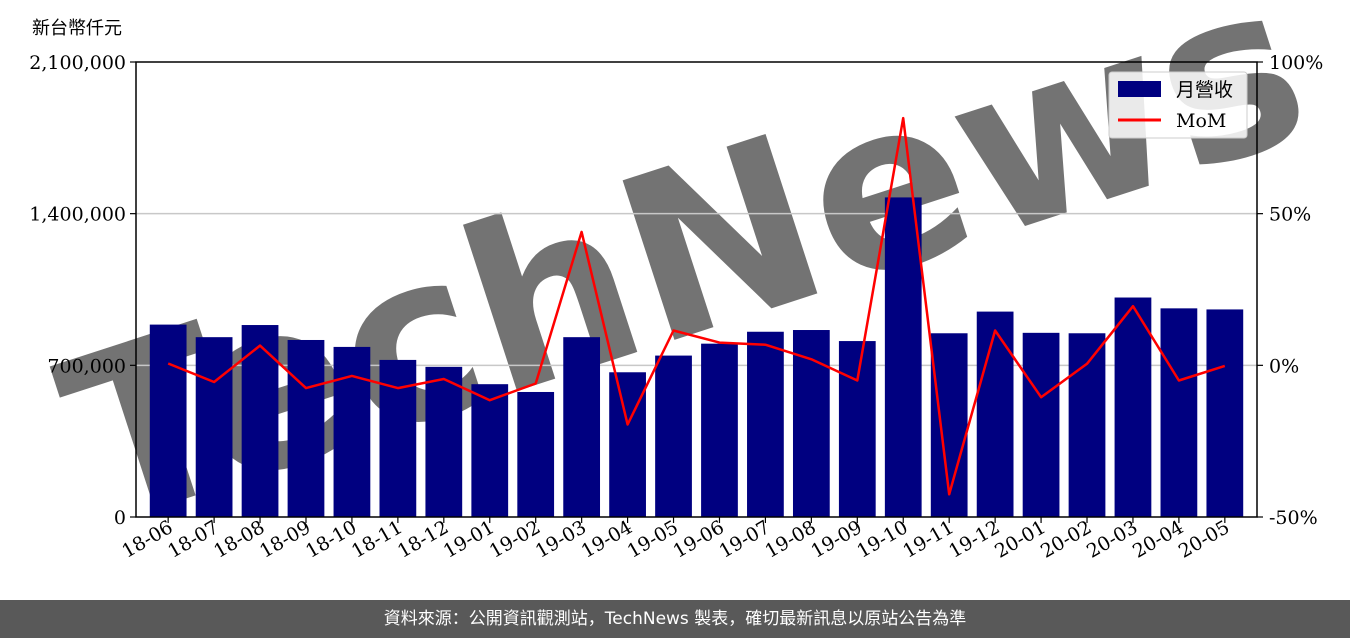 This screenshot has height=638, width=1350. What do you see at coordinates (1139, 89) in the screenshot?
I see `legend-swatch-bar` at bounding box center [1139, 89].